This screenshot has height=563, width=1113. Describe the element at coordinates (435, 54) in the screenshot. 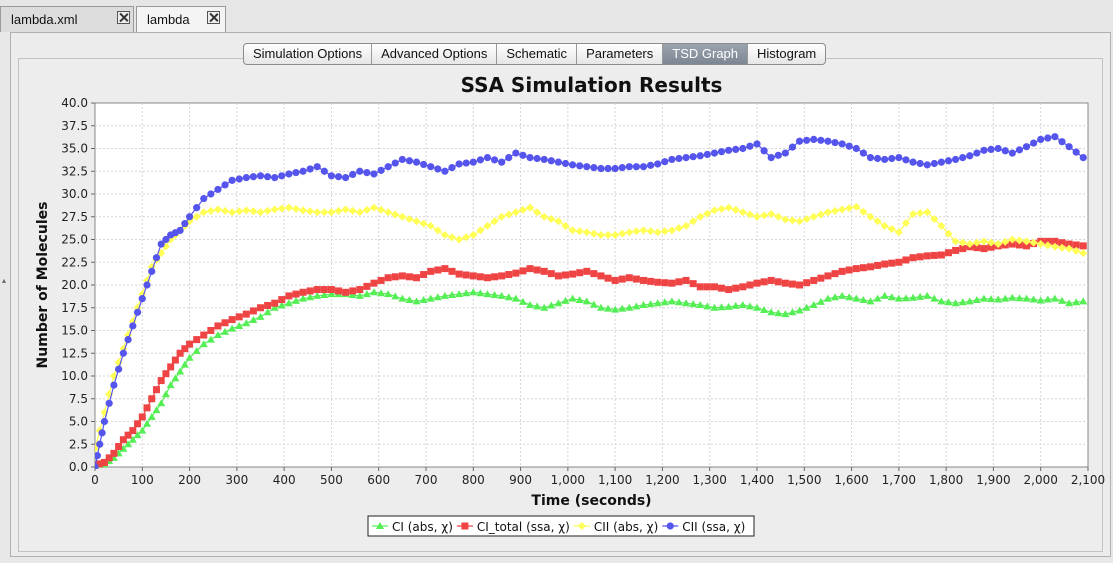

I see `tab-advanced-options: Advanced Options` at that location.